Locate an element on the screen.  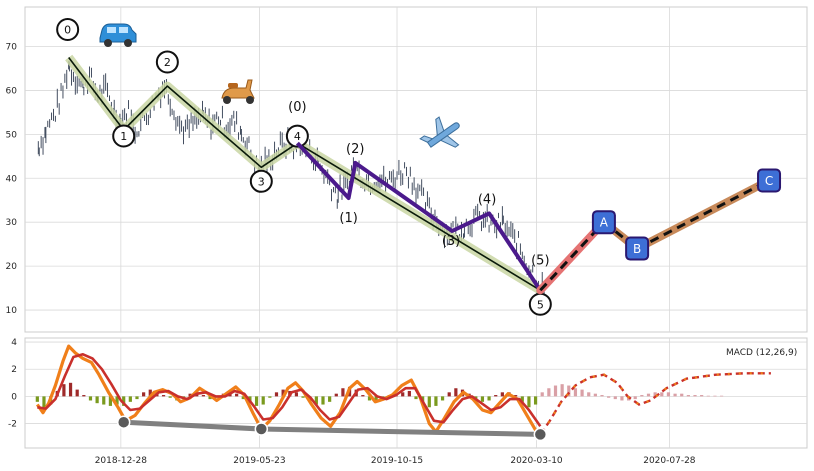
x-tick-label: 2018-12-28 is located at coordinates (121, 461).